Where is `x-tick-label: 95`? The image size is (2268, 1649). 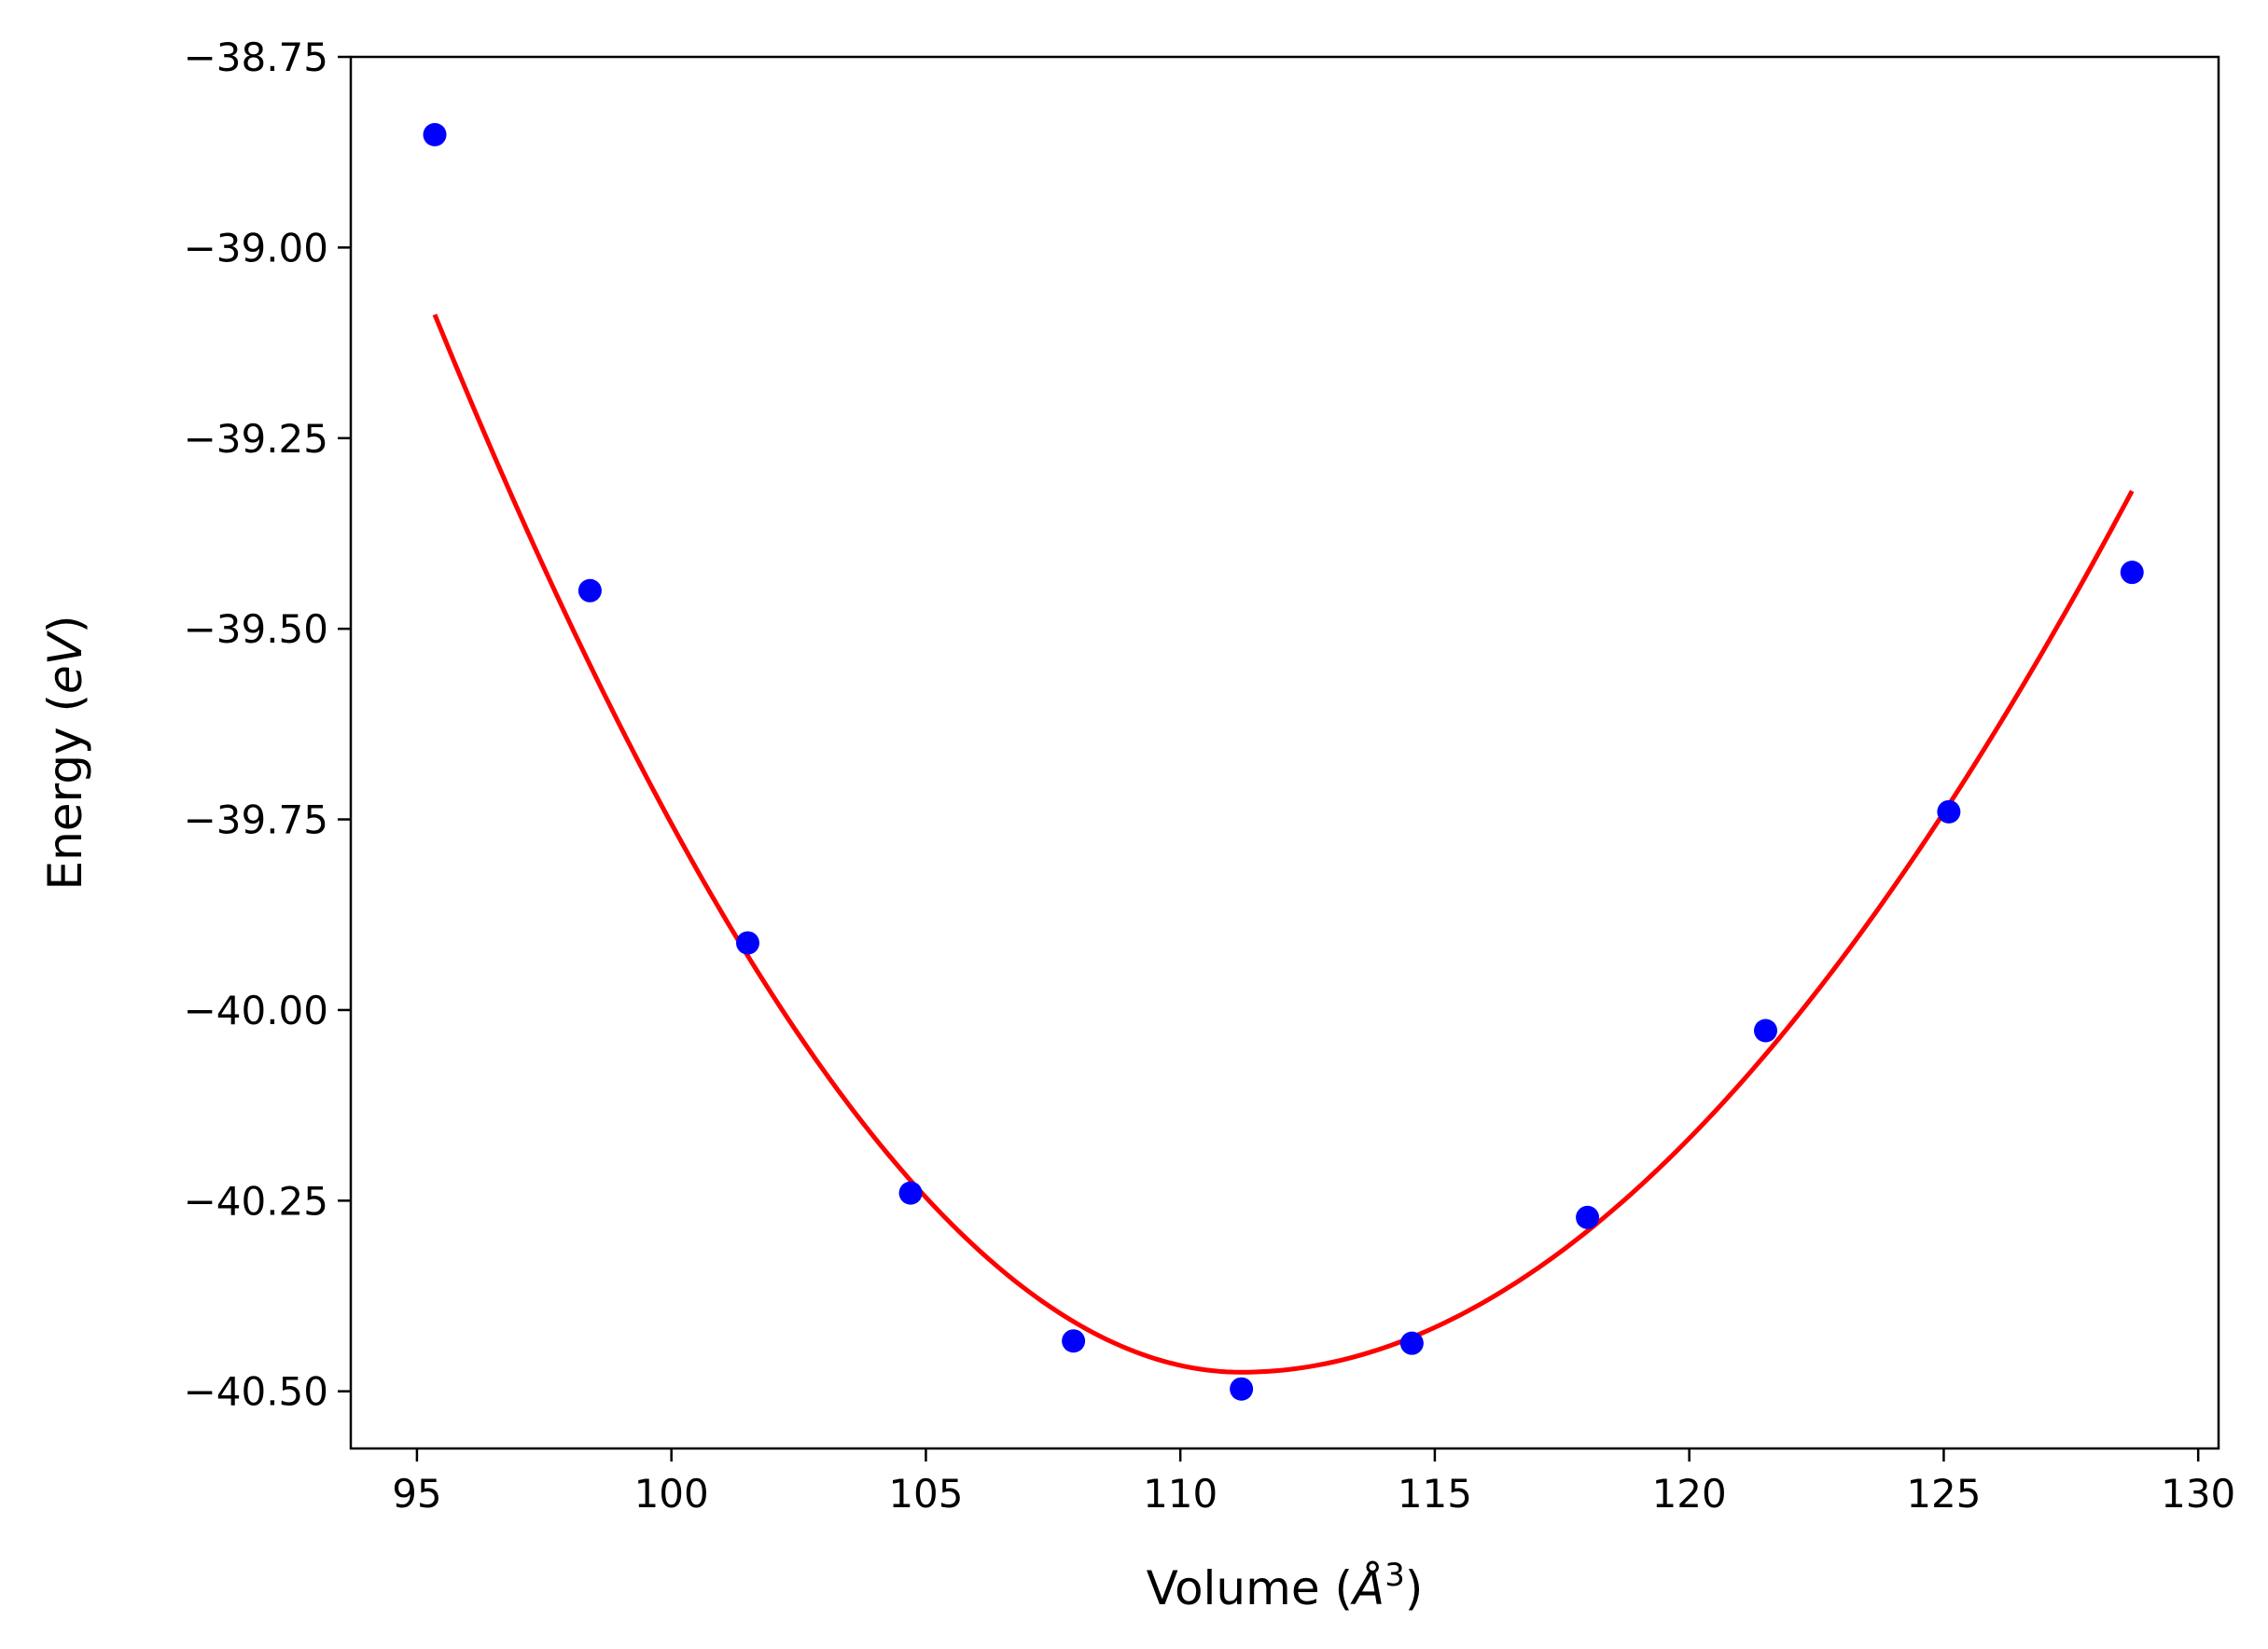
x-tick-label: 95 is located at coordinates (416, 1494).